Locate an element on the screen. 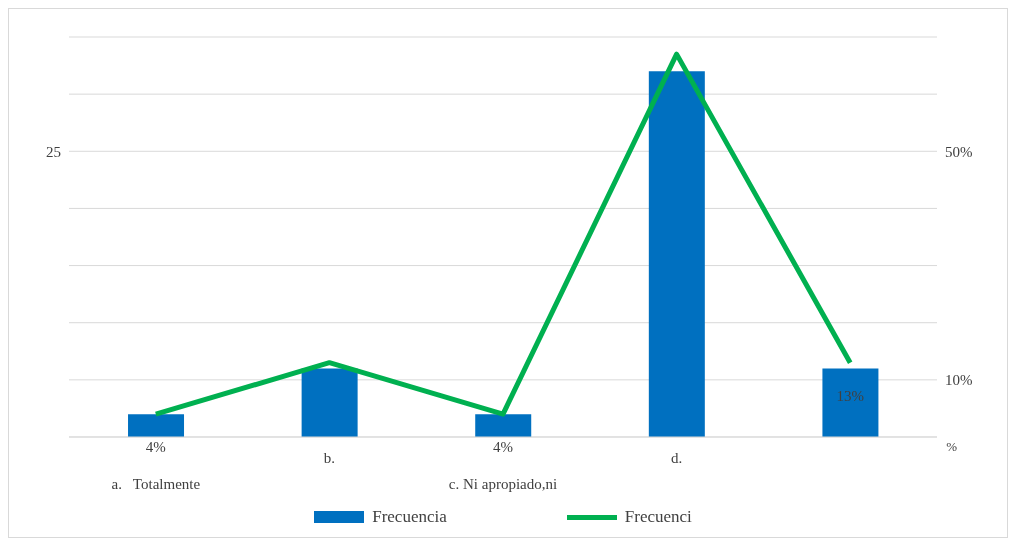 The height and width of the screenshot is (543, 1014). y2-tick-label: 50% is located at coordinates (959, 151).